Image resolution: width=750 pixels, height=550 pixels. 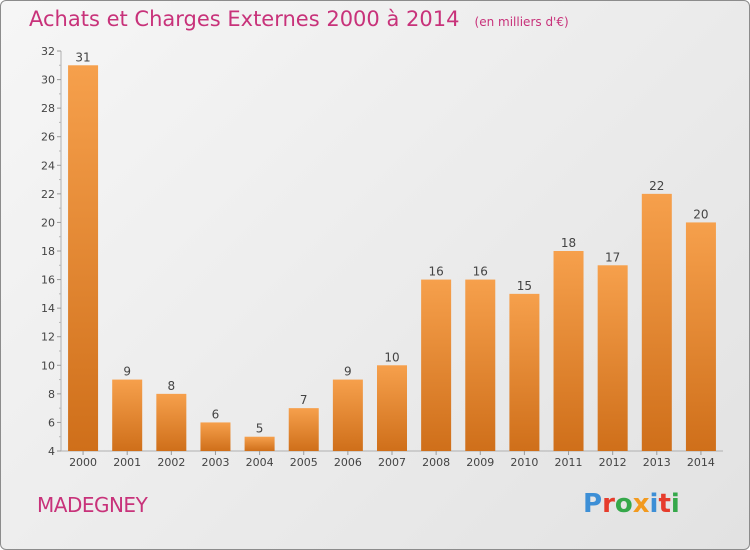 I want to click on data-label: 6, so click(x=216, y=414).